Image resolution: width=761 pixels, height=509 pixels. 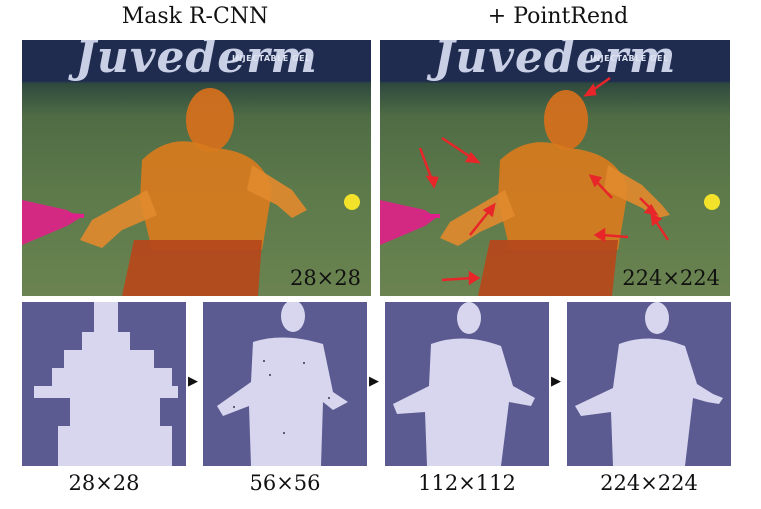 I want to click on mask-112x112, so click(x=467, y=384).